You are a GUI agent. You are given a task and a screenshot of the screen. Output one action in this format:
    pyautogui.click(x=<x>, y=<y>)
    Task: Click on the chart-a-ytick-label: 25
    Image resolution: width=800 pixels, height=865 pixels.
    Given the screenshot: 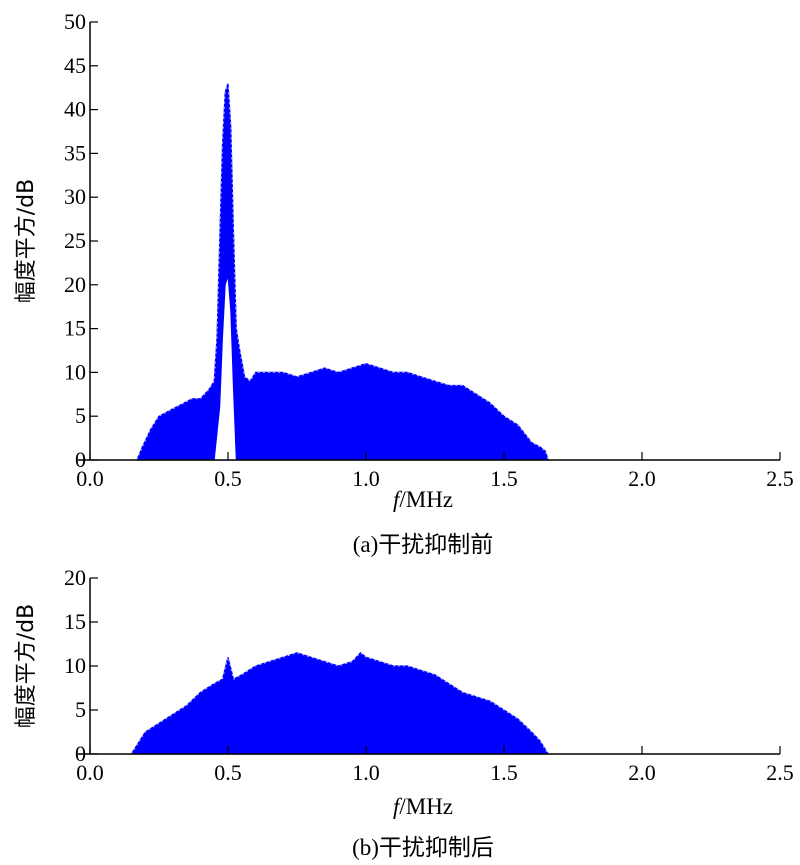 What is the action you would take?
    pyautogui.click(x=75, y=240)
    